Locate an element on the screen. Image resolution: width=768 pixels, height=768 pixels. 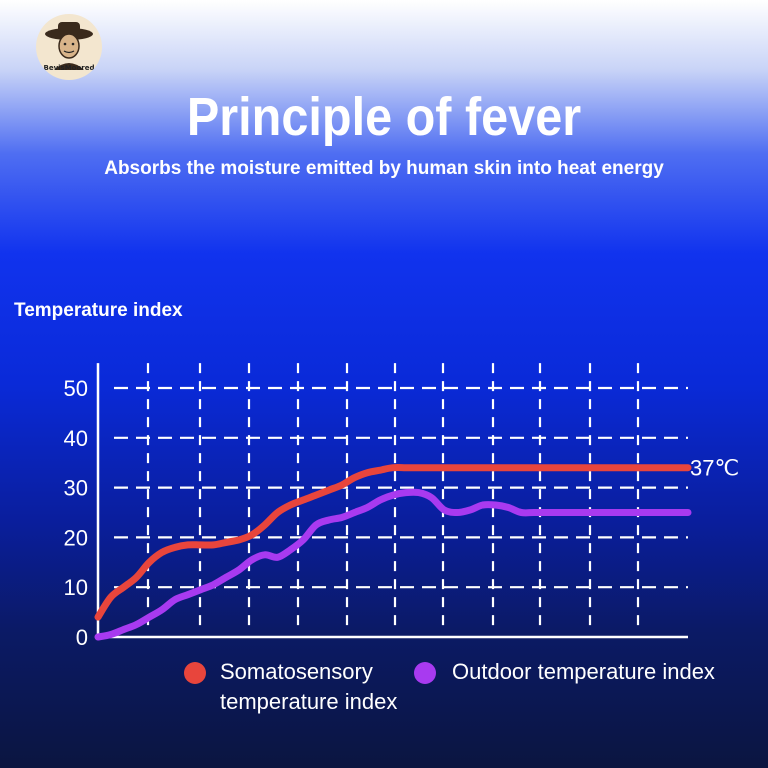
y-tick-label: 40 is located at coordinates (76, 438).